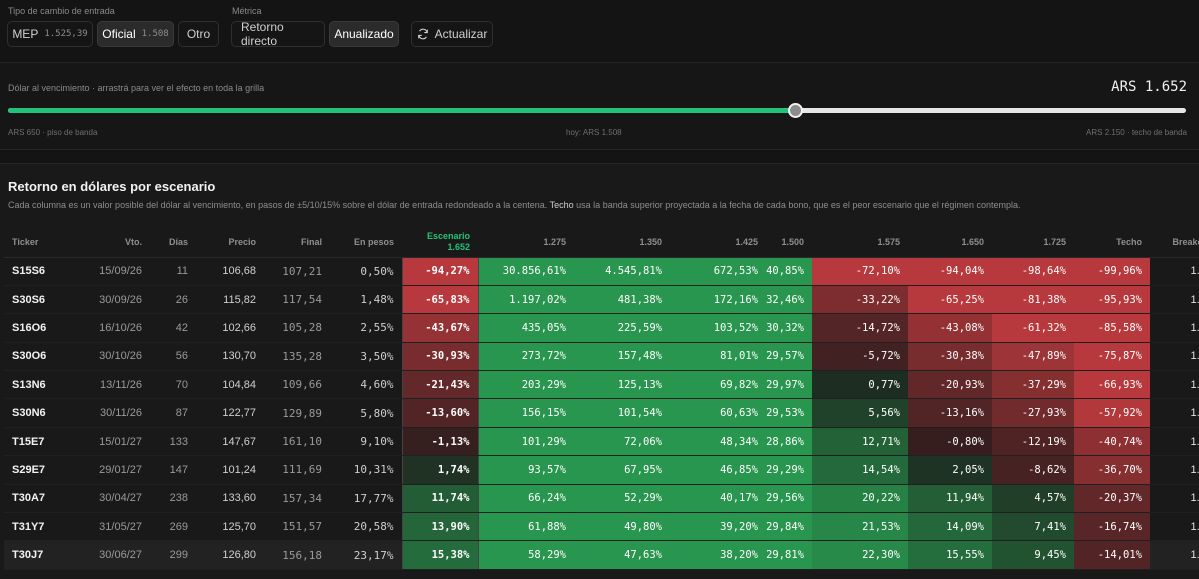  I want to click on cell-scenario-1: 273,72%, so click(526, 357).